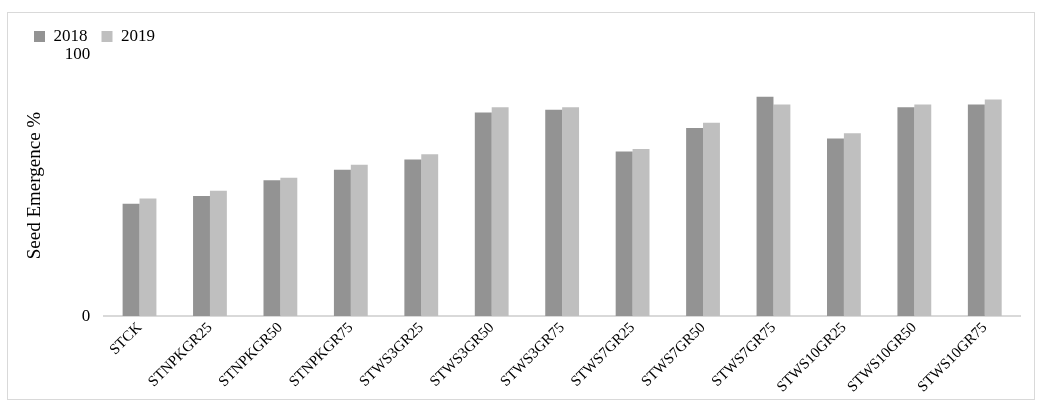 Image resolution: width=1038 pixels, height=403 pixels. What do you see at coordinates (138, 35) in the screenshot?
I see `legend-label: 2019` at bounding box center [138, 35].